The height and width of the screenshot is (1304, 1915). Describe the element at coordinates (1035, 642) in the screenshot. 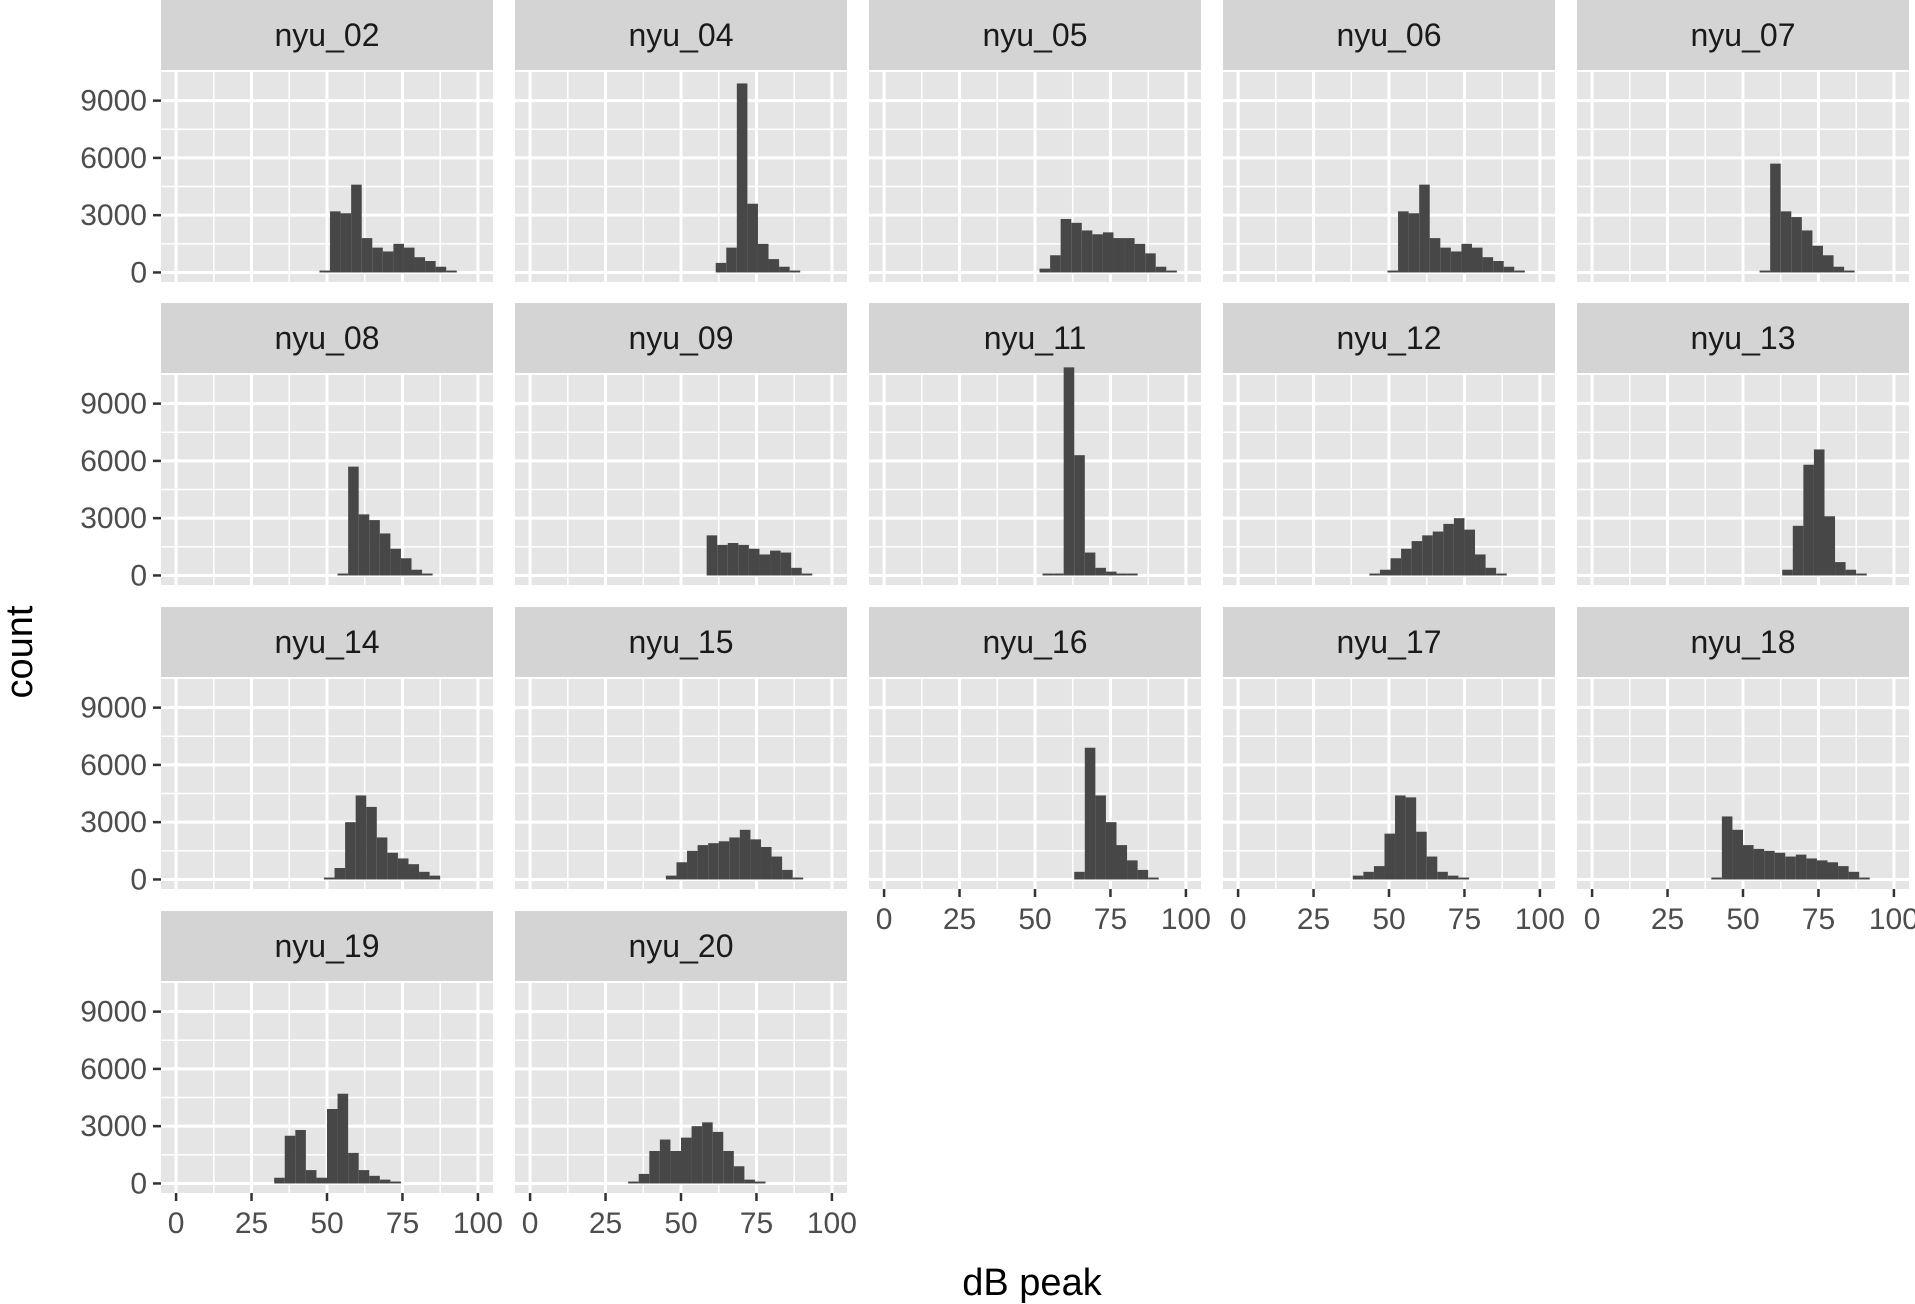

I see `strip-label: nyu_16` at that location.